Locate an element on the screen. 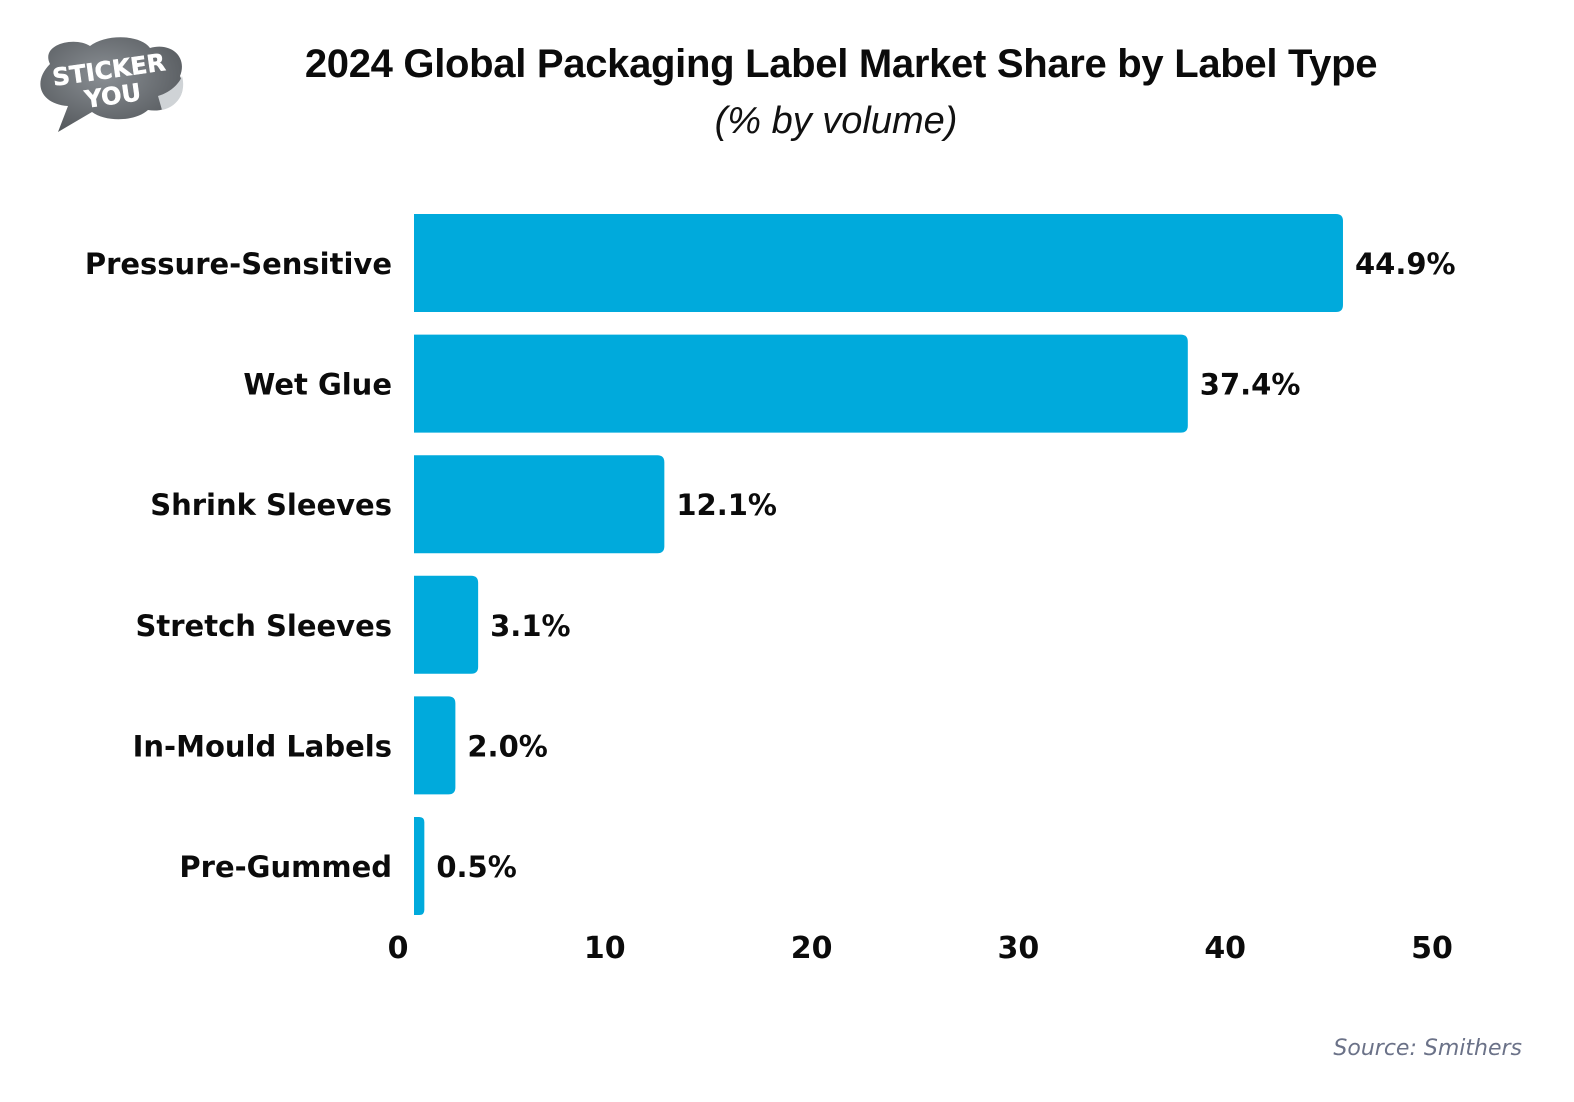  category-label: Shrink Sleeves is located at coordinates (271, 505).